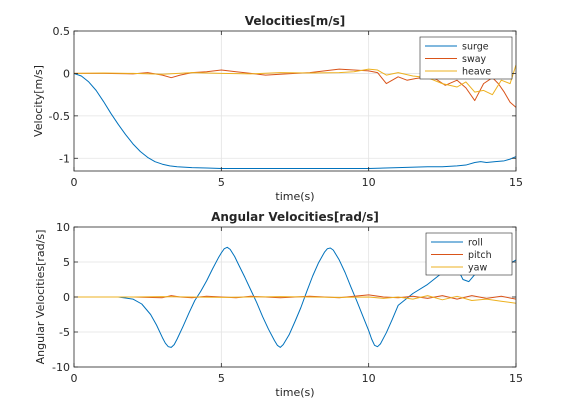 The width and height of the screenshot is (570, 413). Describe the element at coordinates (63, 227) in the screenshot. I see `y-tick-label: 10` at that location.